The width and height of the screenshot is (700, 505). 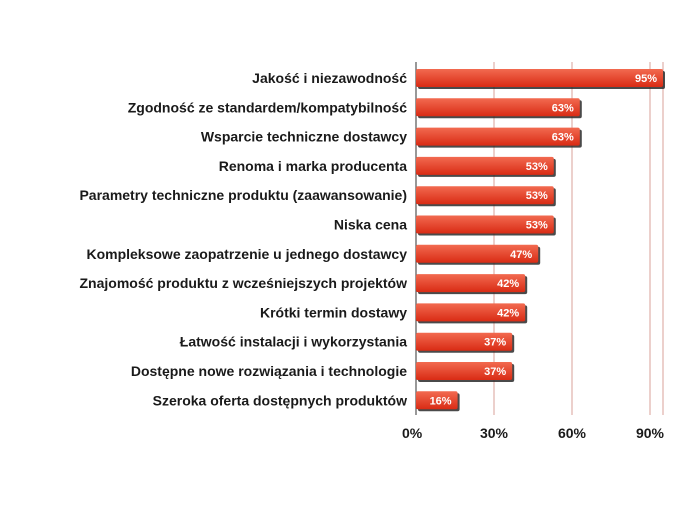 What do you see at coordinates (370, 225) in the screenshot?
I see `category-label: Niska cena` at bounding box center [370, 225].